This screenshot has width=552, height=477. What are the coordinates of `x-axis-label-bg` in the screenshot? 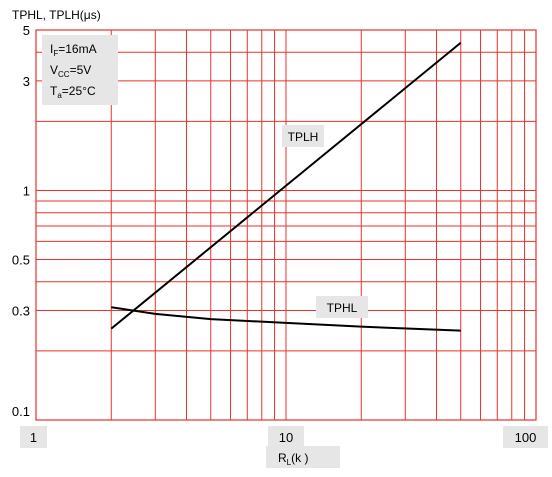 It's located at (303, 457).